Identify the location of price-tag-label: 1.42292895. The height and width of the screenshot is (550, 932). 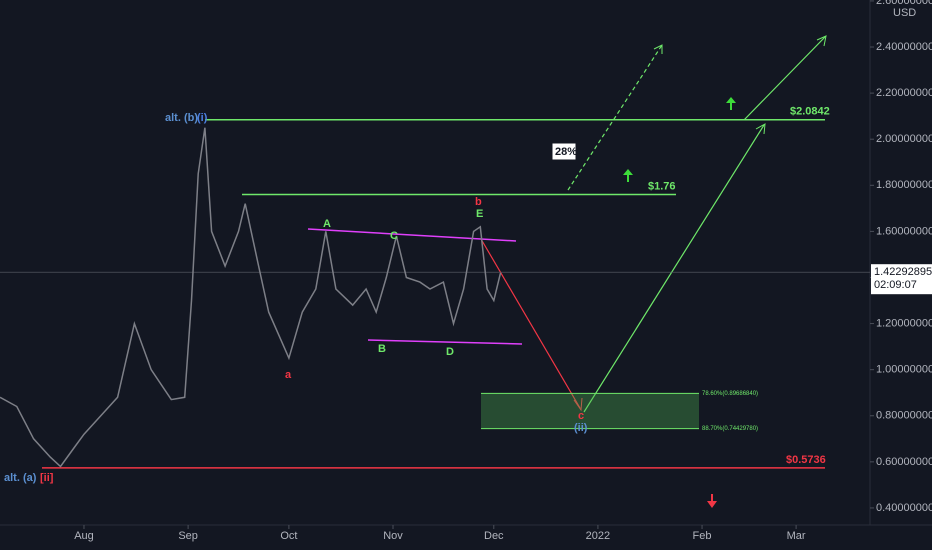
(903, 272).